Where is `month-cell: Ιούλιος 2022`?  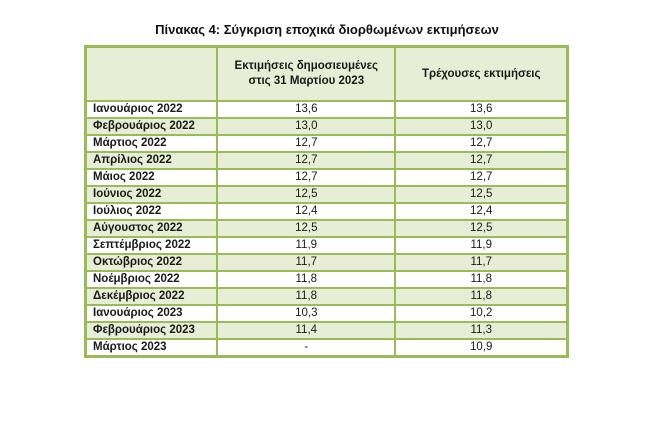 month-cell: Ιούλιος 2022 is located at coordinates (151, 211).